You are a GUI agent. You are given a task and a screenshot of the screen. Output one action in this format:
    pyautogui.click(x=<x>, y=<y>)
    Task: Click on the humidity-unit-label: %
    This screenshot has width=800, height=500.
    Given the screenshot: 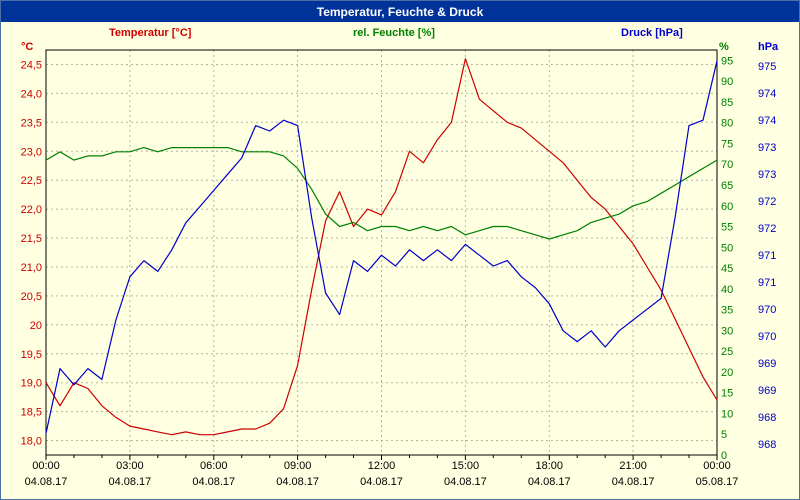 What is the action you would take?
    pyautogui.click(x=724, y=47)
    